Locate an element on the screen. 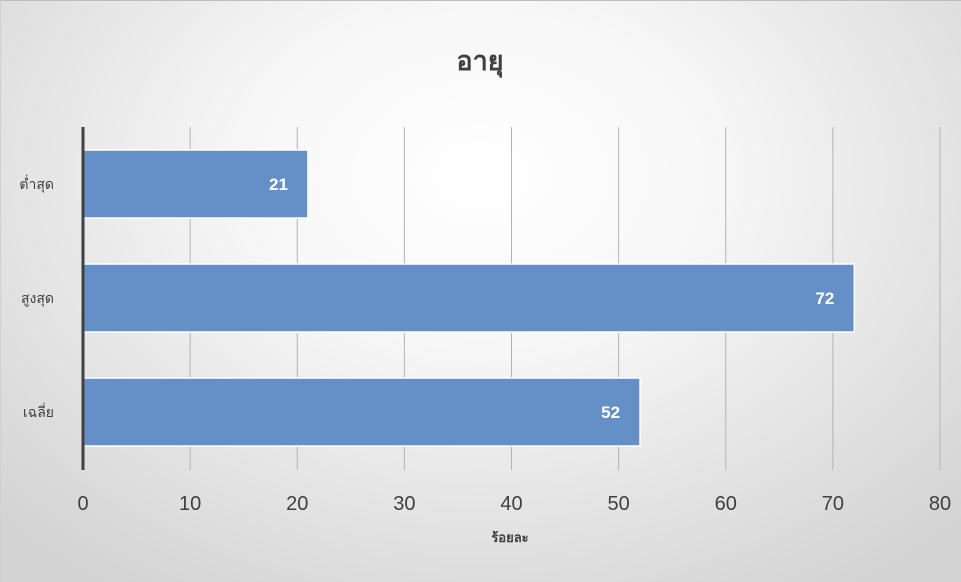 The width and height of the screenshot is (961, 582). category-label: สูงสุด is located at coordinates (37, 299).